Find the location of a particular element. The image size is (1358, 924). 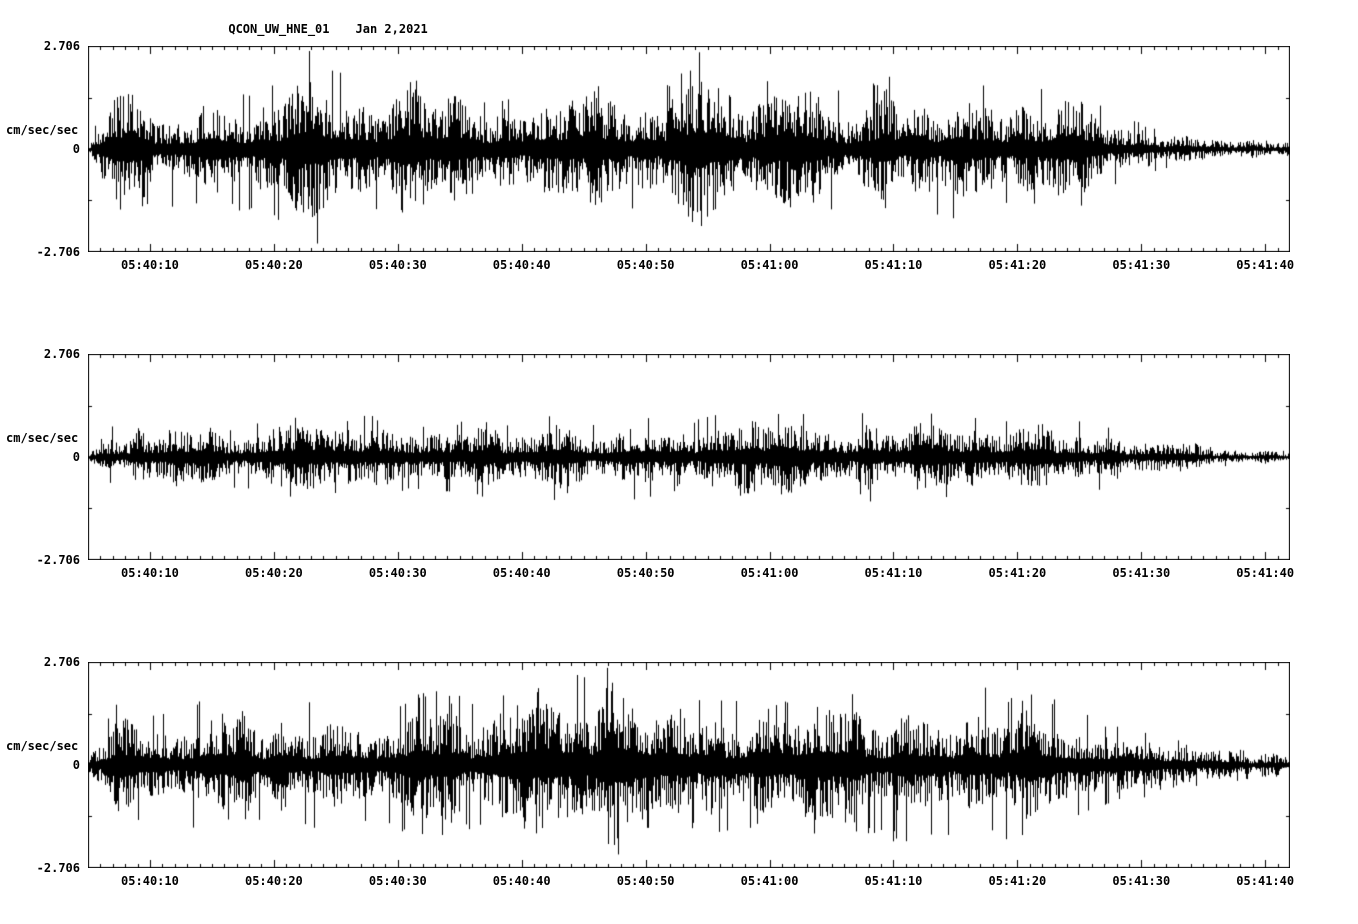

trace-header: QCON_UW_HNE_01 Jan 2,2021 is located at coordinates (306, 29).